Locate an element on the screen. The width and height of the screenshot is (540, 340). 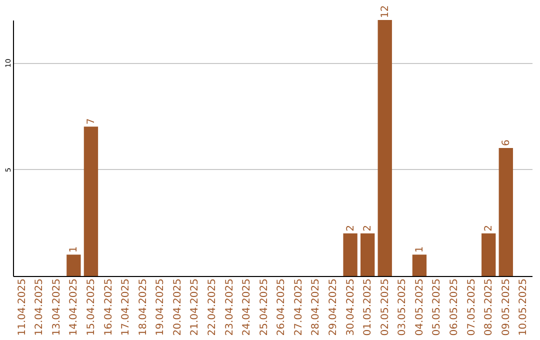
x-tick-label: 03.05.2025 is located at coordinates (402, 307).